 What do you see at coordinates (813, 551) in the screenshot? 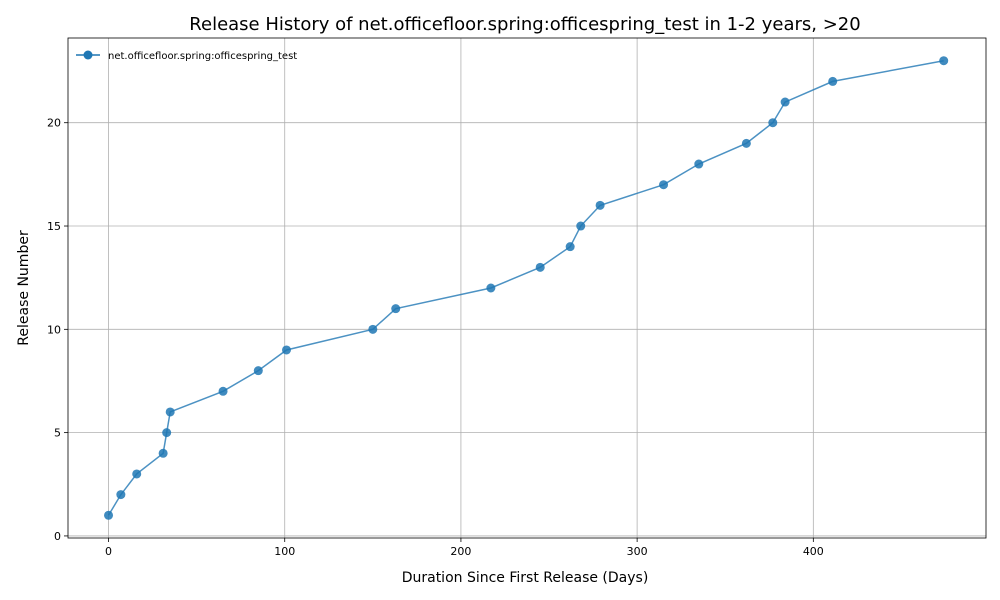
I see `x-tick-label: 400` at bounding box center [813, 551].